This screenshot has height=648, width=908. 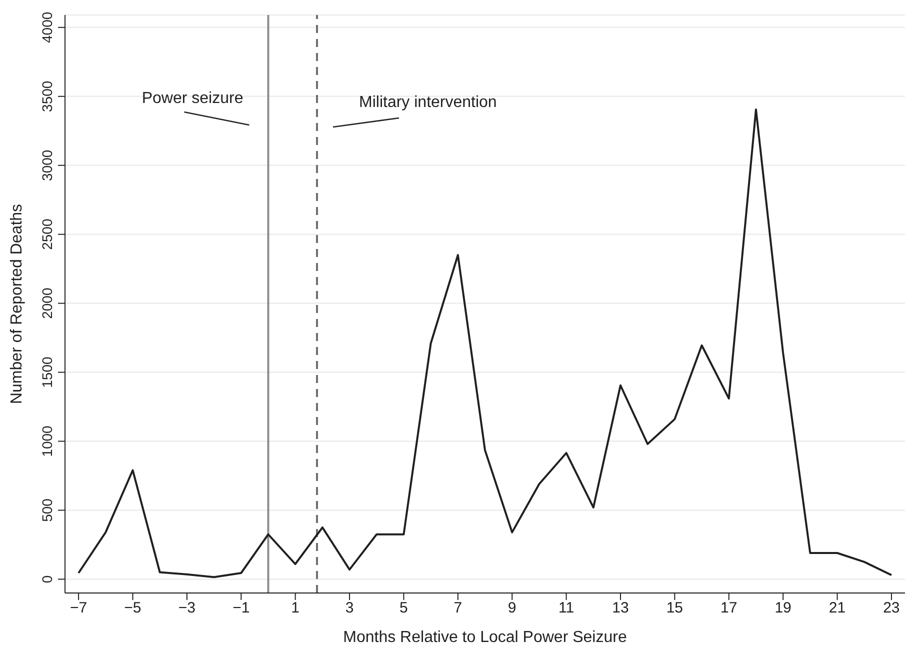 What do you see at coordinates (566, 608) in the screenshot?
I see `x-tick-label: 11` at bounding box center [566, 608].